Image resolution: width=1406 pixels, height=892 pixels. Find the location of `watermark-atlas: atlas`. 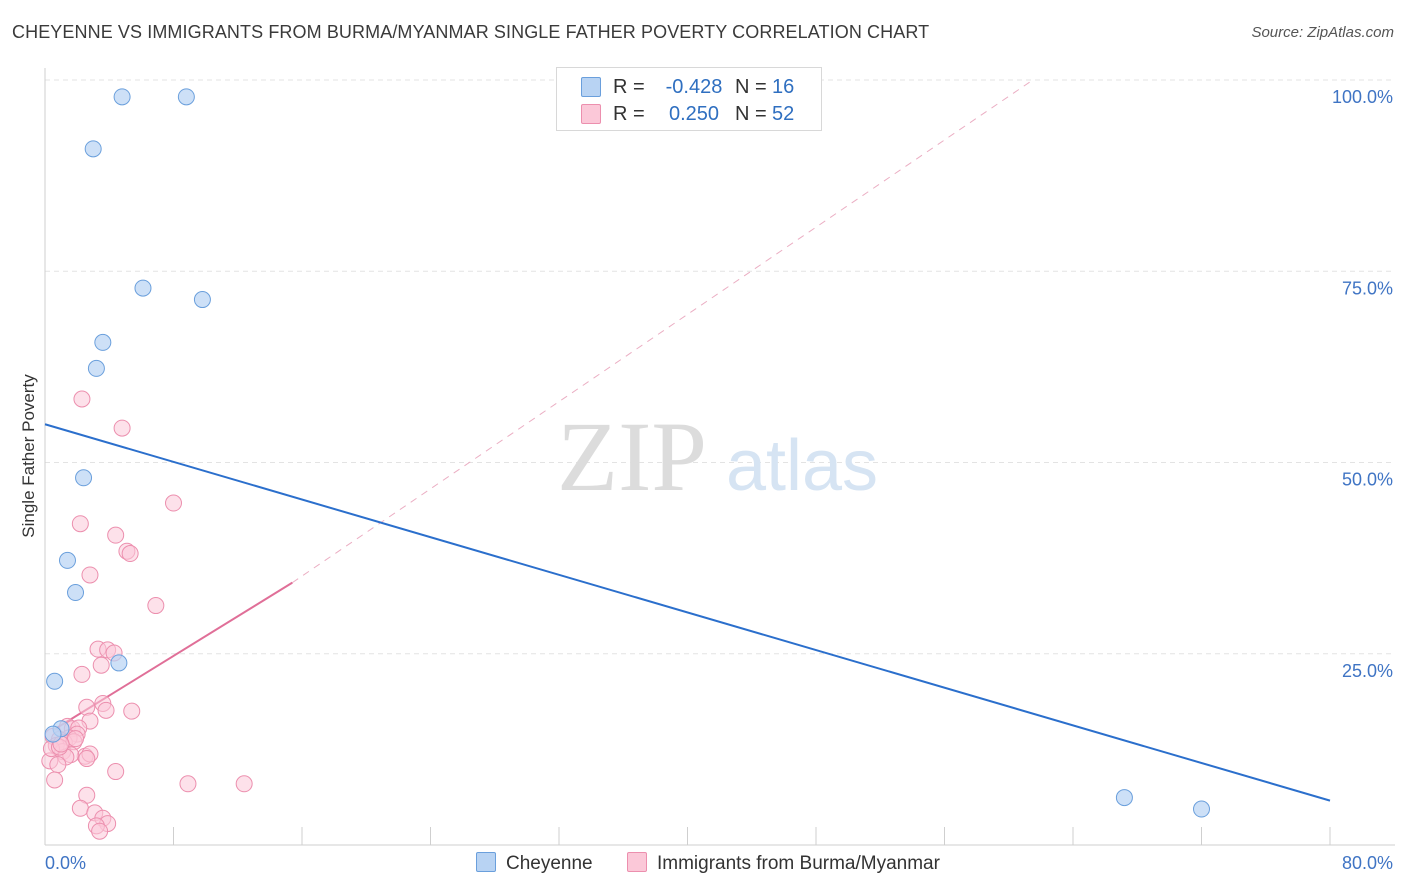

watermark-atlas: atlas is located at coordinates (802, 466).